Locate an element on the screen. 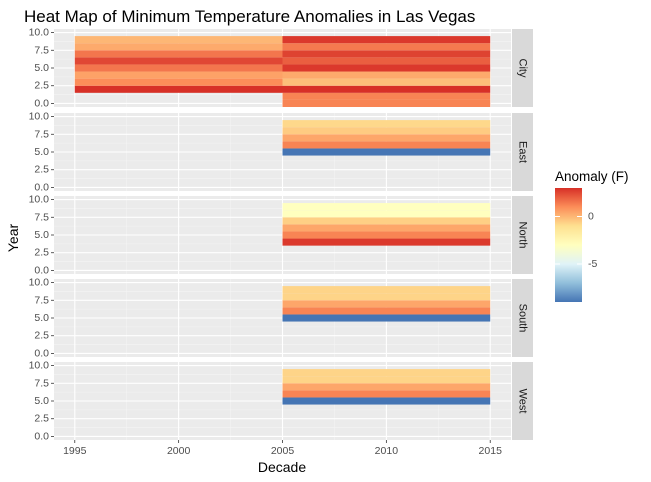 This screenshot has width=651, height=482. facet-panel-south: South 0.0 2.5 5.0 7.5 10.0 is located at coordinates (281, 318).